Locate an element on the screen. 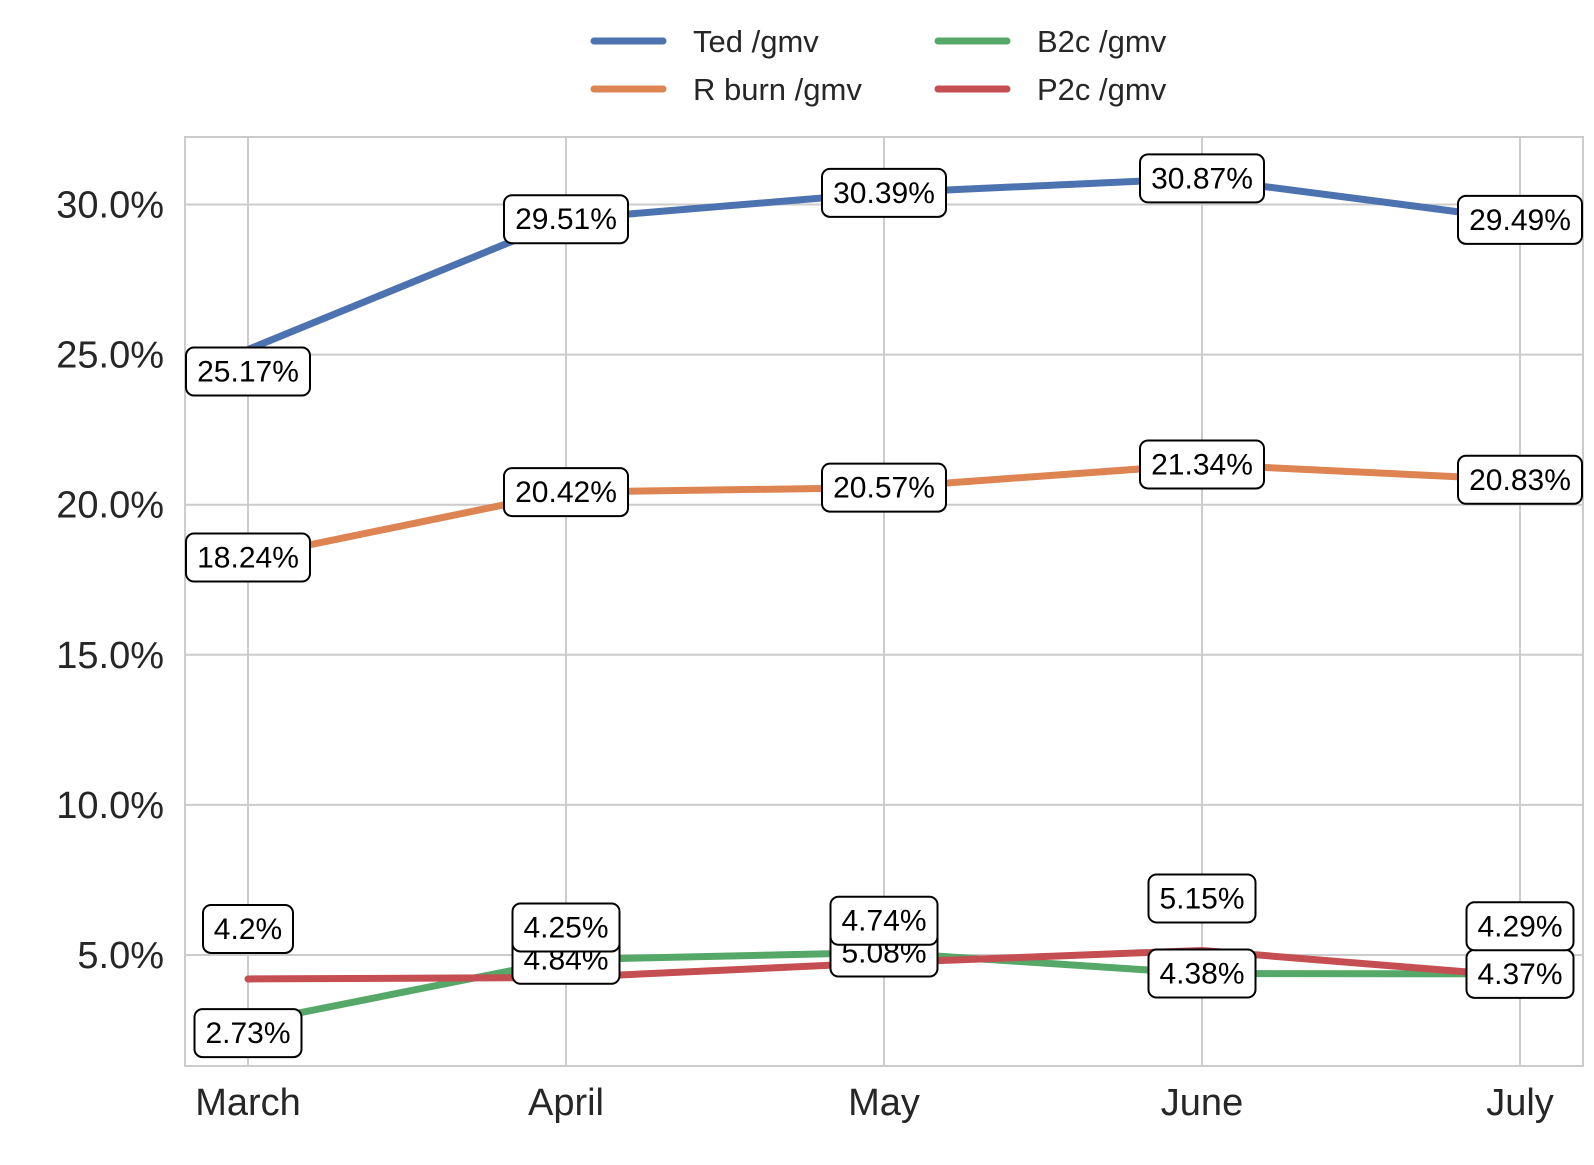  data-label-text: 30.39% is located at coordinates (884, 193).